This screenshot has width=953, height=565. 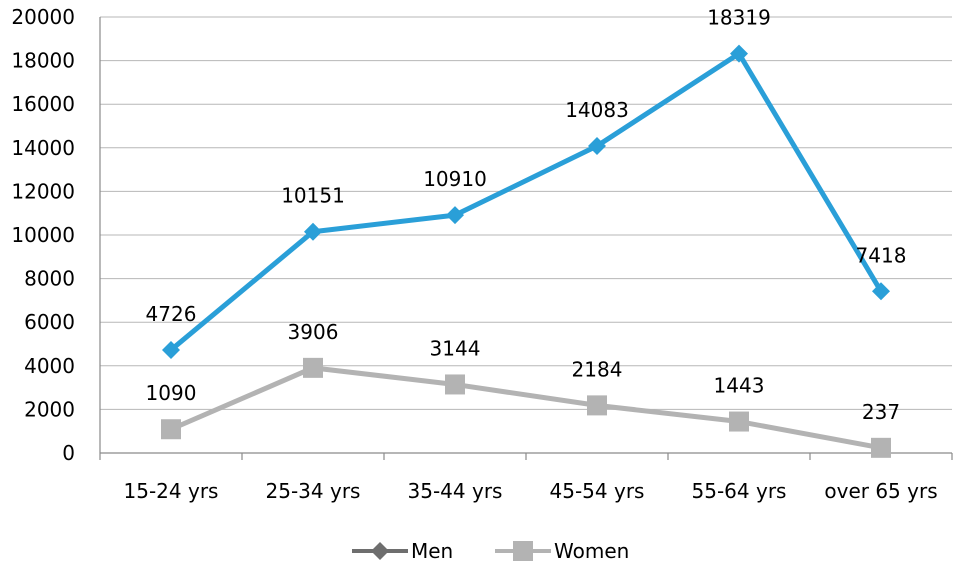 What do you see at coordinates (881, 255) in the screenshot?
I see `data-label-men: 7418` at bounding box center [881, 255].